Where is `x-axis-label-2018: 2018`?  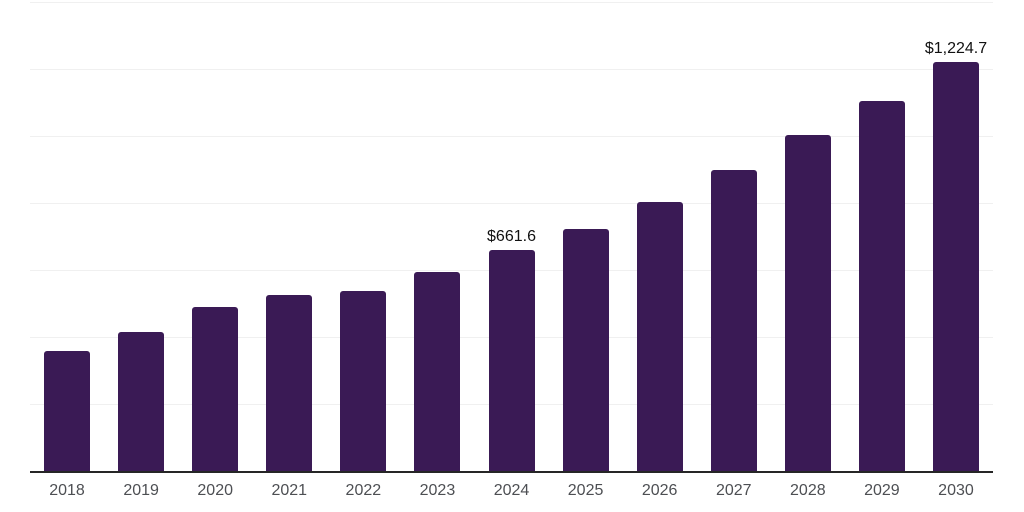 x-axis-label-2018: 2018 is located at coordinates (67, 490).